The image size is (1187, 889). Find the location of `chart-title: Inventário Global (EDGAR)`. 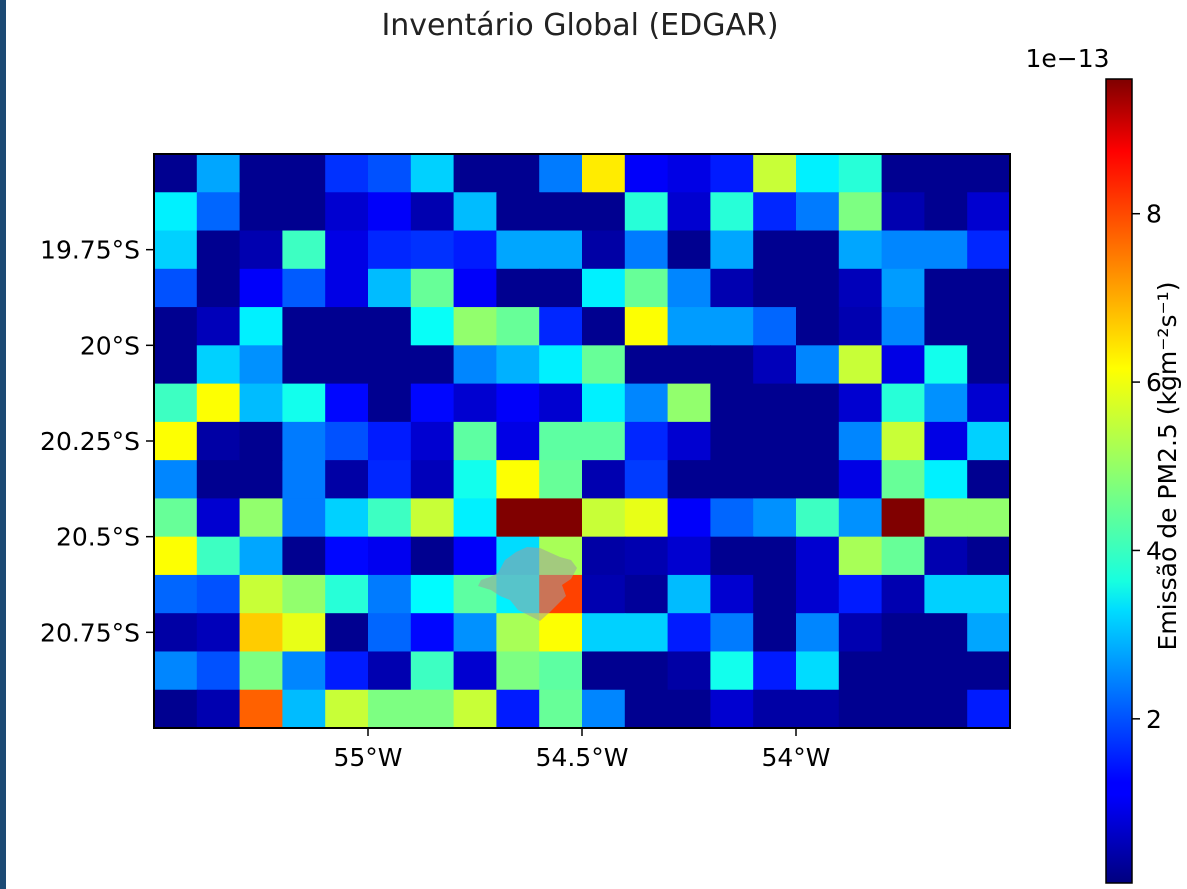

chart-title: Inventário Global (EDGAR) is located at coordinates (580, 25).